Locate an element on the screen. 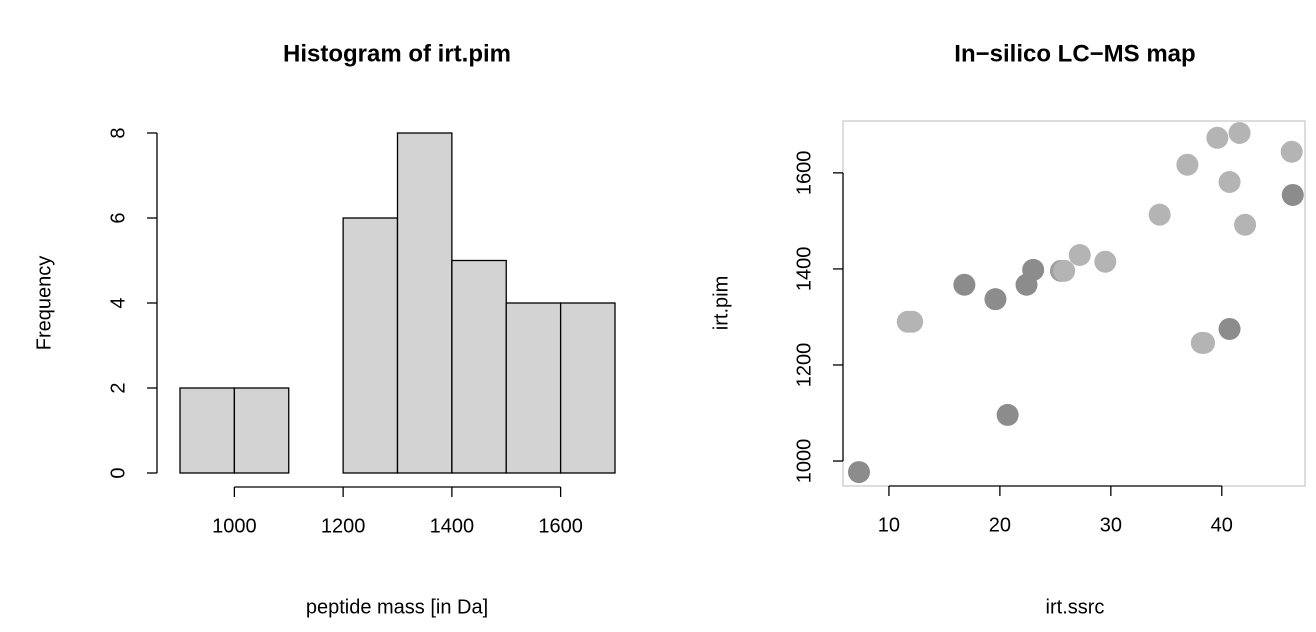 This screenshot has width=1316, height=632. x-tick-label: 1200 is located at coordinates (343, 526).